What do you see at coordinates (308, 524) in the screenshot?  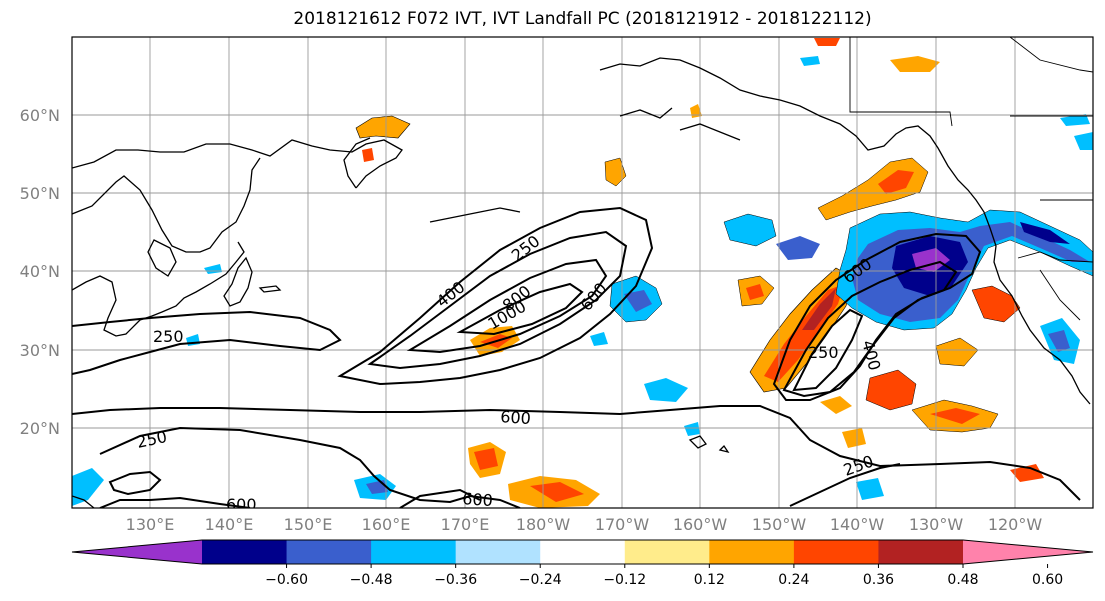 I see `lon-label: 150°E` at bounding box center [308, 524].